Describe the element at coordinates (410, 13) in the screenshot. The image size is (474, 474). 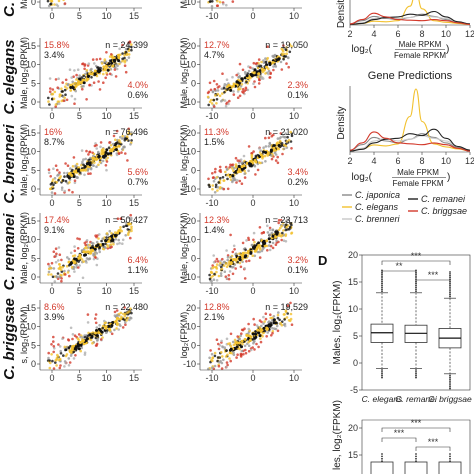
I see `density-line-elegans` at that location.